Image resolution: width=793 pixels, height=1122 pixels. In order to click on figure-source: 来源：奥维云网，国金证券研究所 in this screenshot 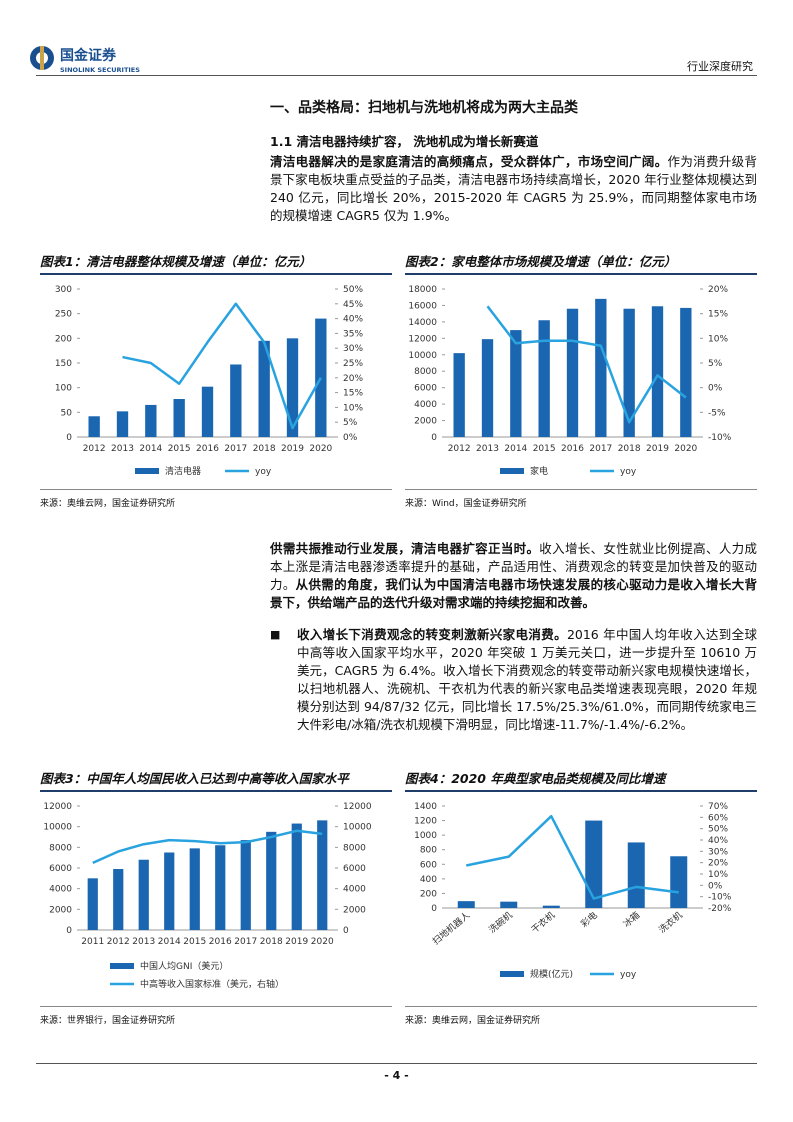, I will do `click(581, 1016)`.